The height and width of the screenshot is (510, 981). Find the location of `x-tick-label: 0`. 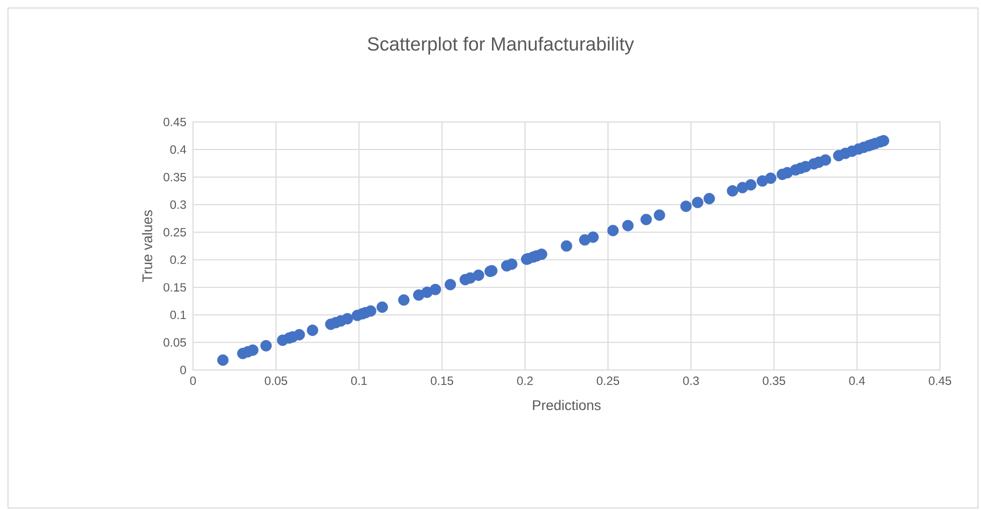

x-tick-label: 0 is located at coordinates (193, 381).